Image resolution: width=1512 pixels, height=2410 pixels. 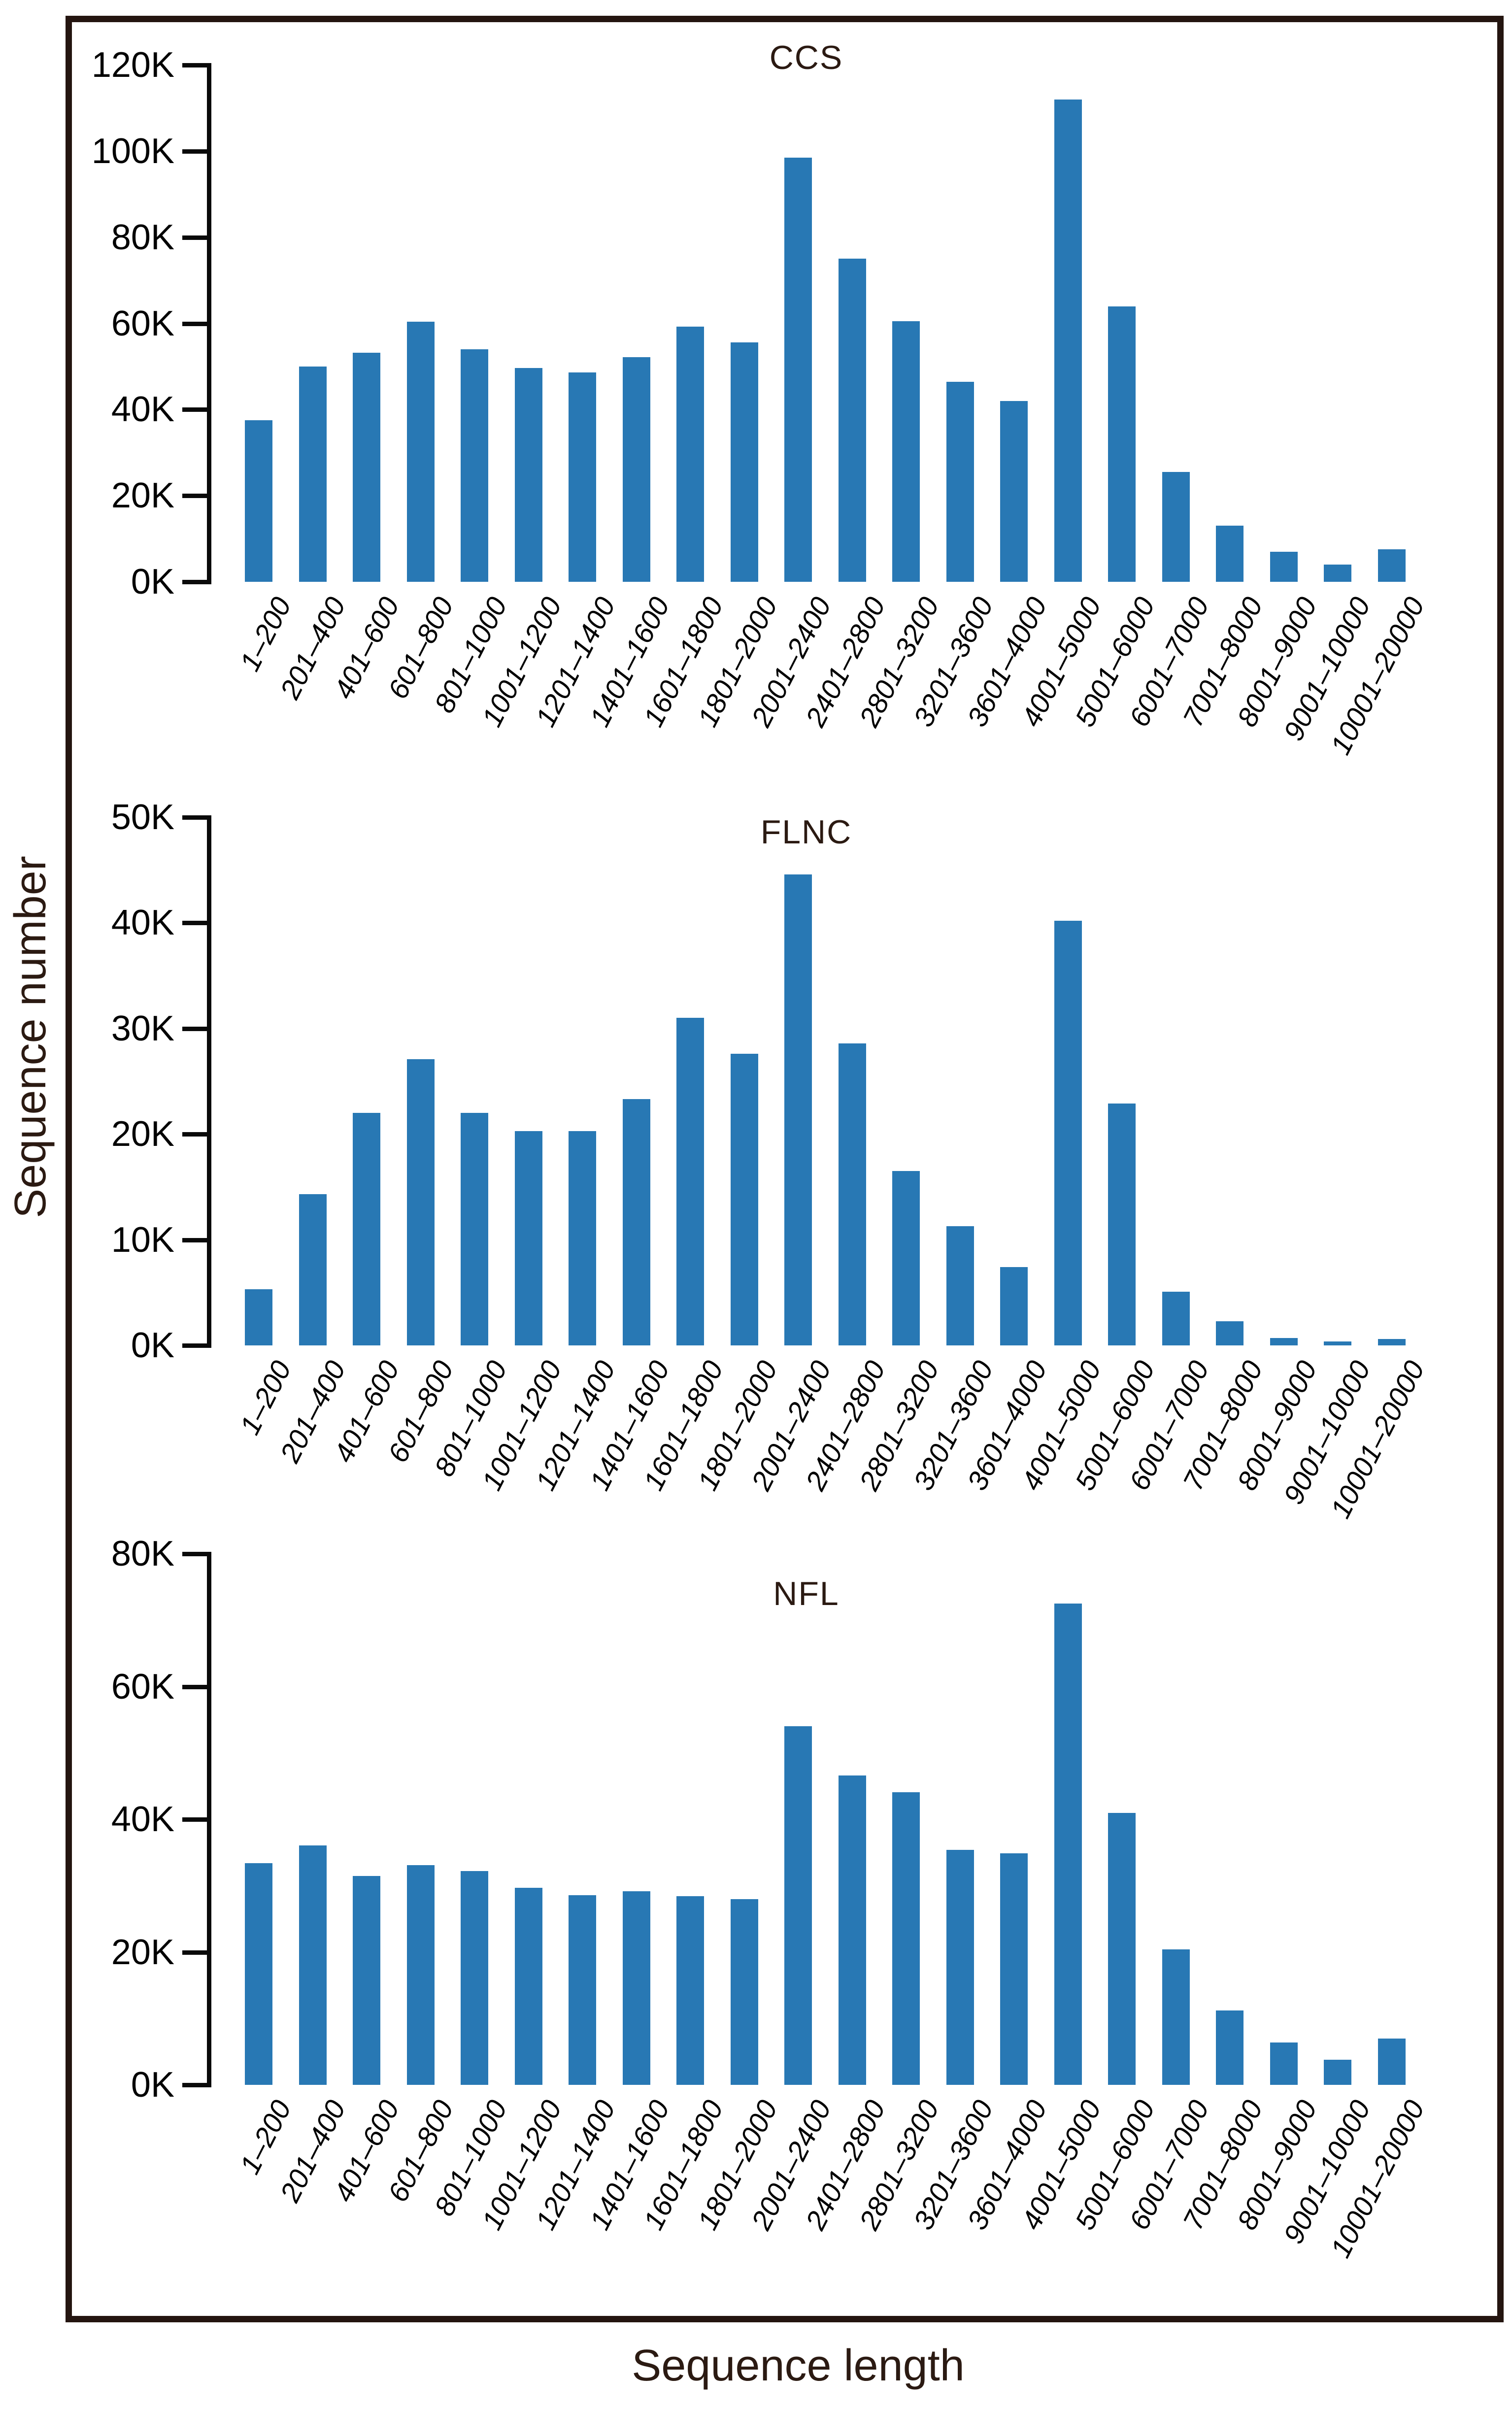 I want to click on y-axis-label: Sequence number, so click(x=30, y=1037).